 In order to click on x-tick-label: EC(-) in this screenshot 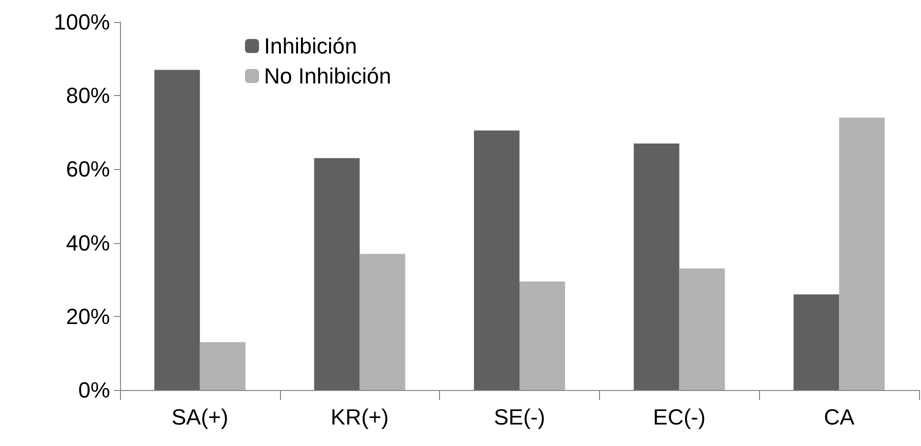, I will do `click(679, 417)`.